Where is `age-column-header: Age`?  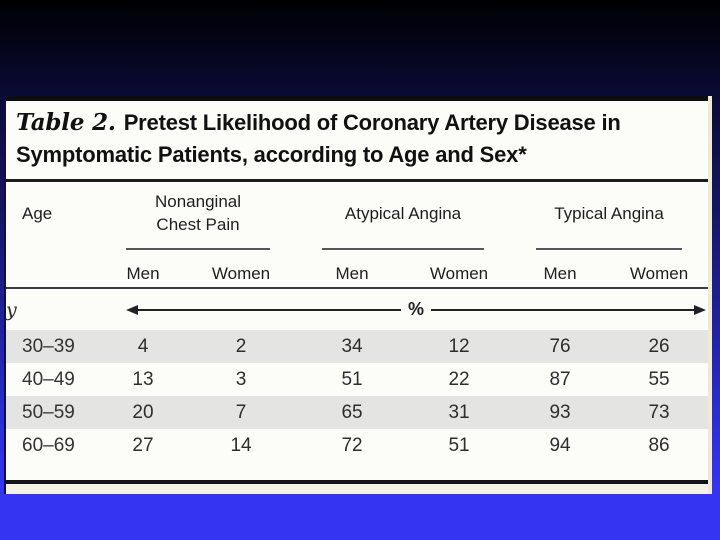
age-column-header: Age is located at coordinates (37, 213).